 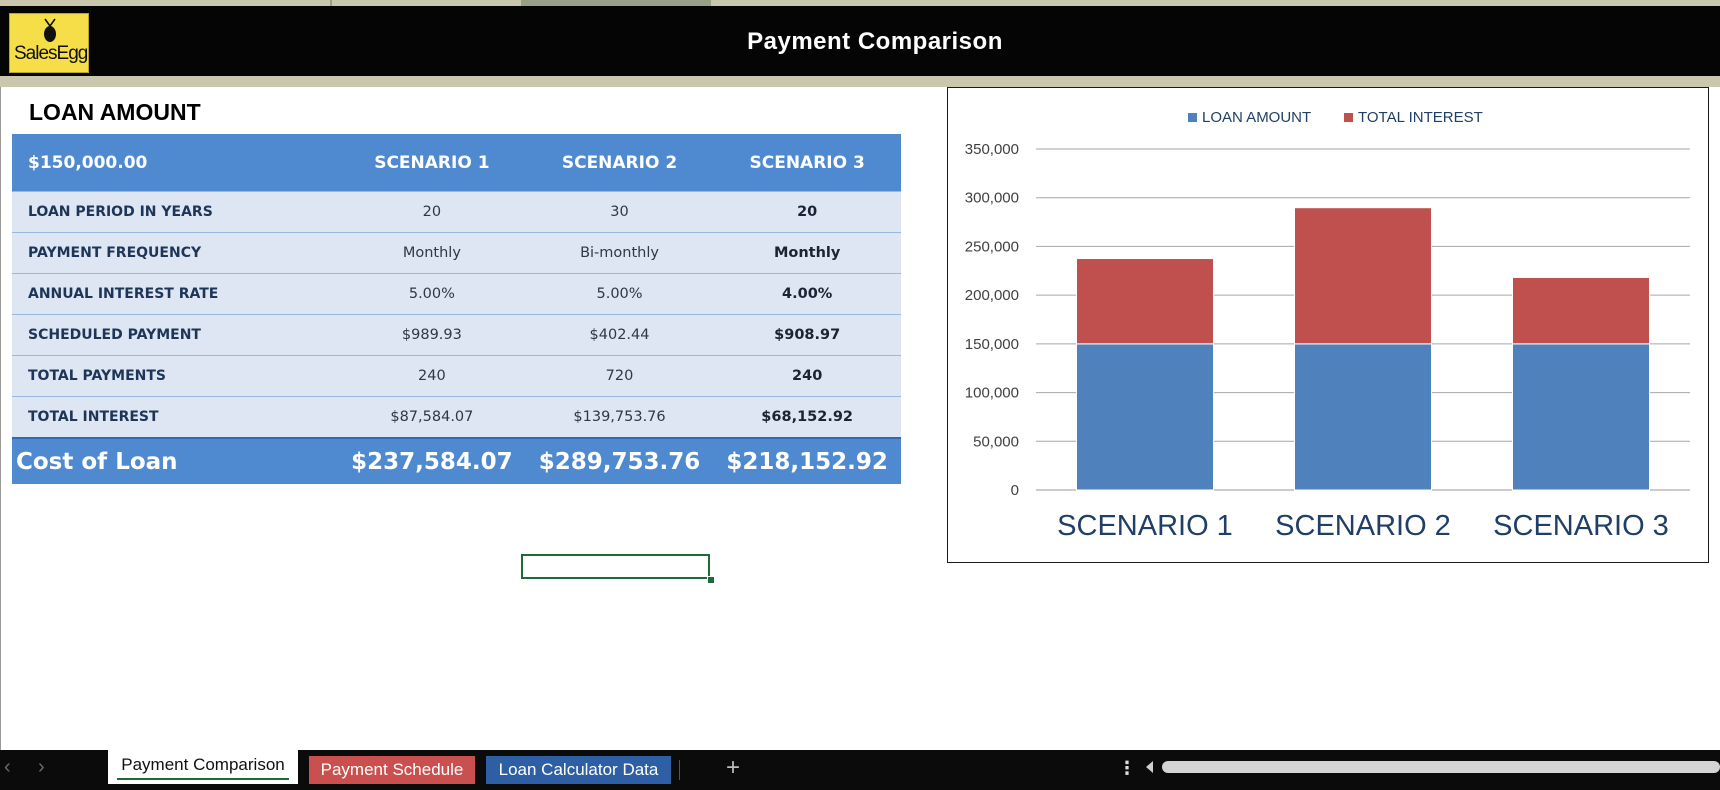 I want to click on add-sheet-icon: +, so click(x=733, y=767).